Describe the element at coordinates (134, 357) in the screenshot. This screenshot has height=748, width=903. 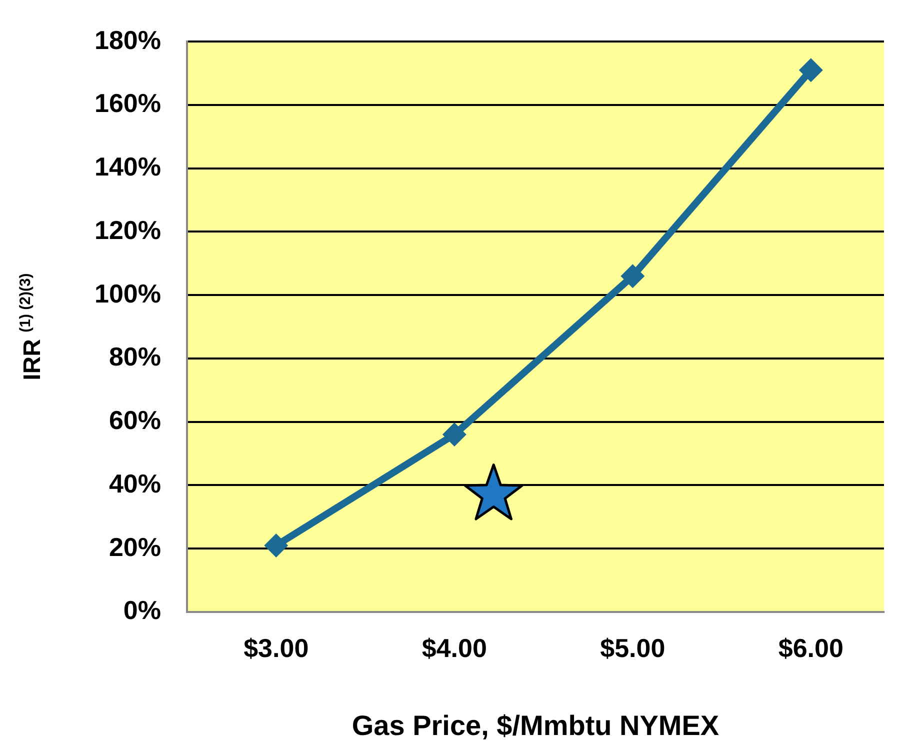
I see `y-tick-label: 80%` at that location.